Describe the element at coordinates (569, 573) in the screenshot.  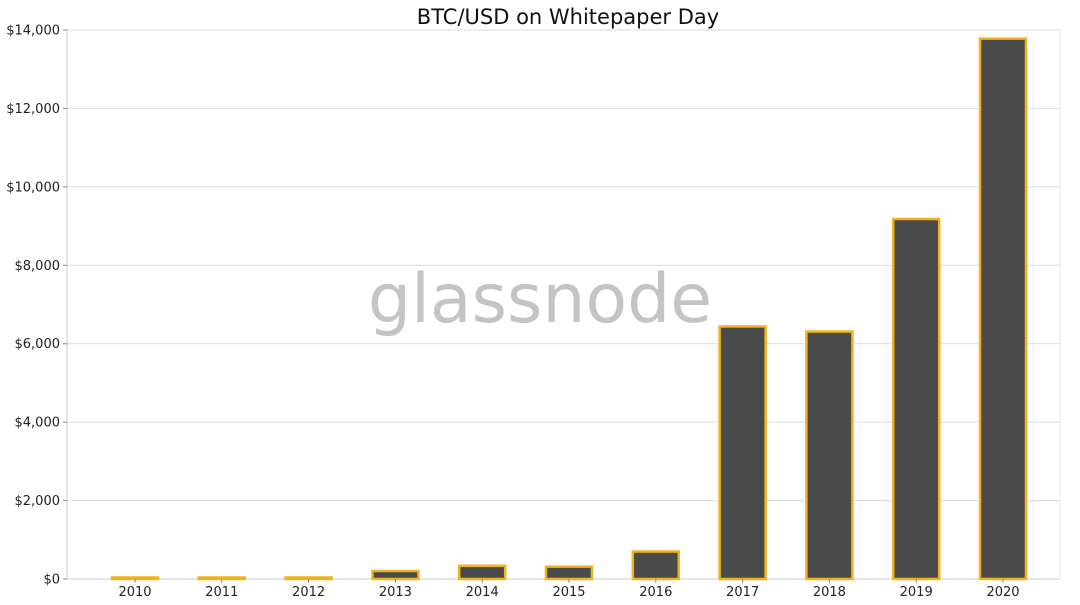
I see `bar-2015` at that location.